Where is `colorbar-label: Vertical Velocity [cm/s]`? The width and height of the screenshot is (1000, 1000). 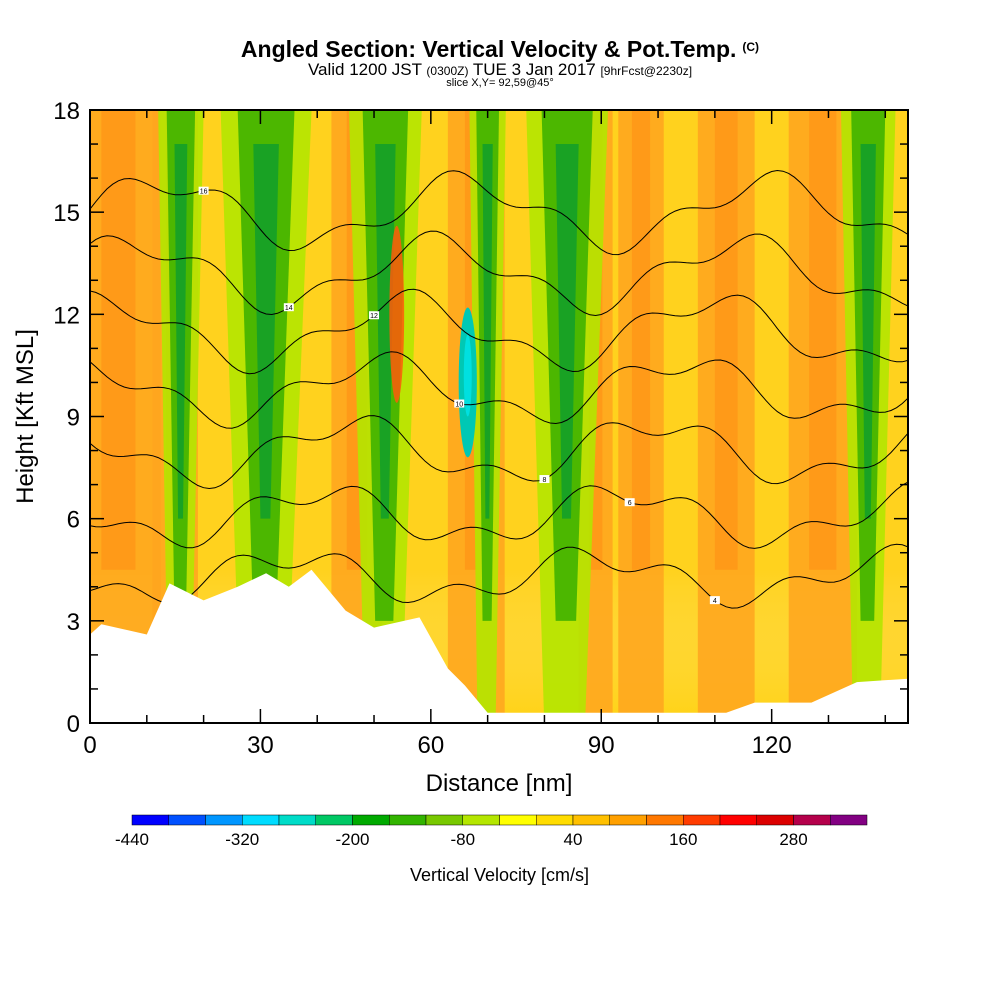 colorbar-label: Vertical Velocity [cm/s] is located at coordinates (499, 875).